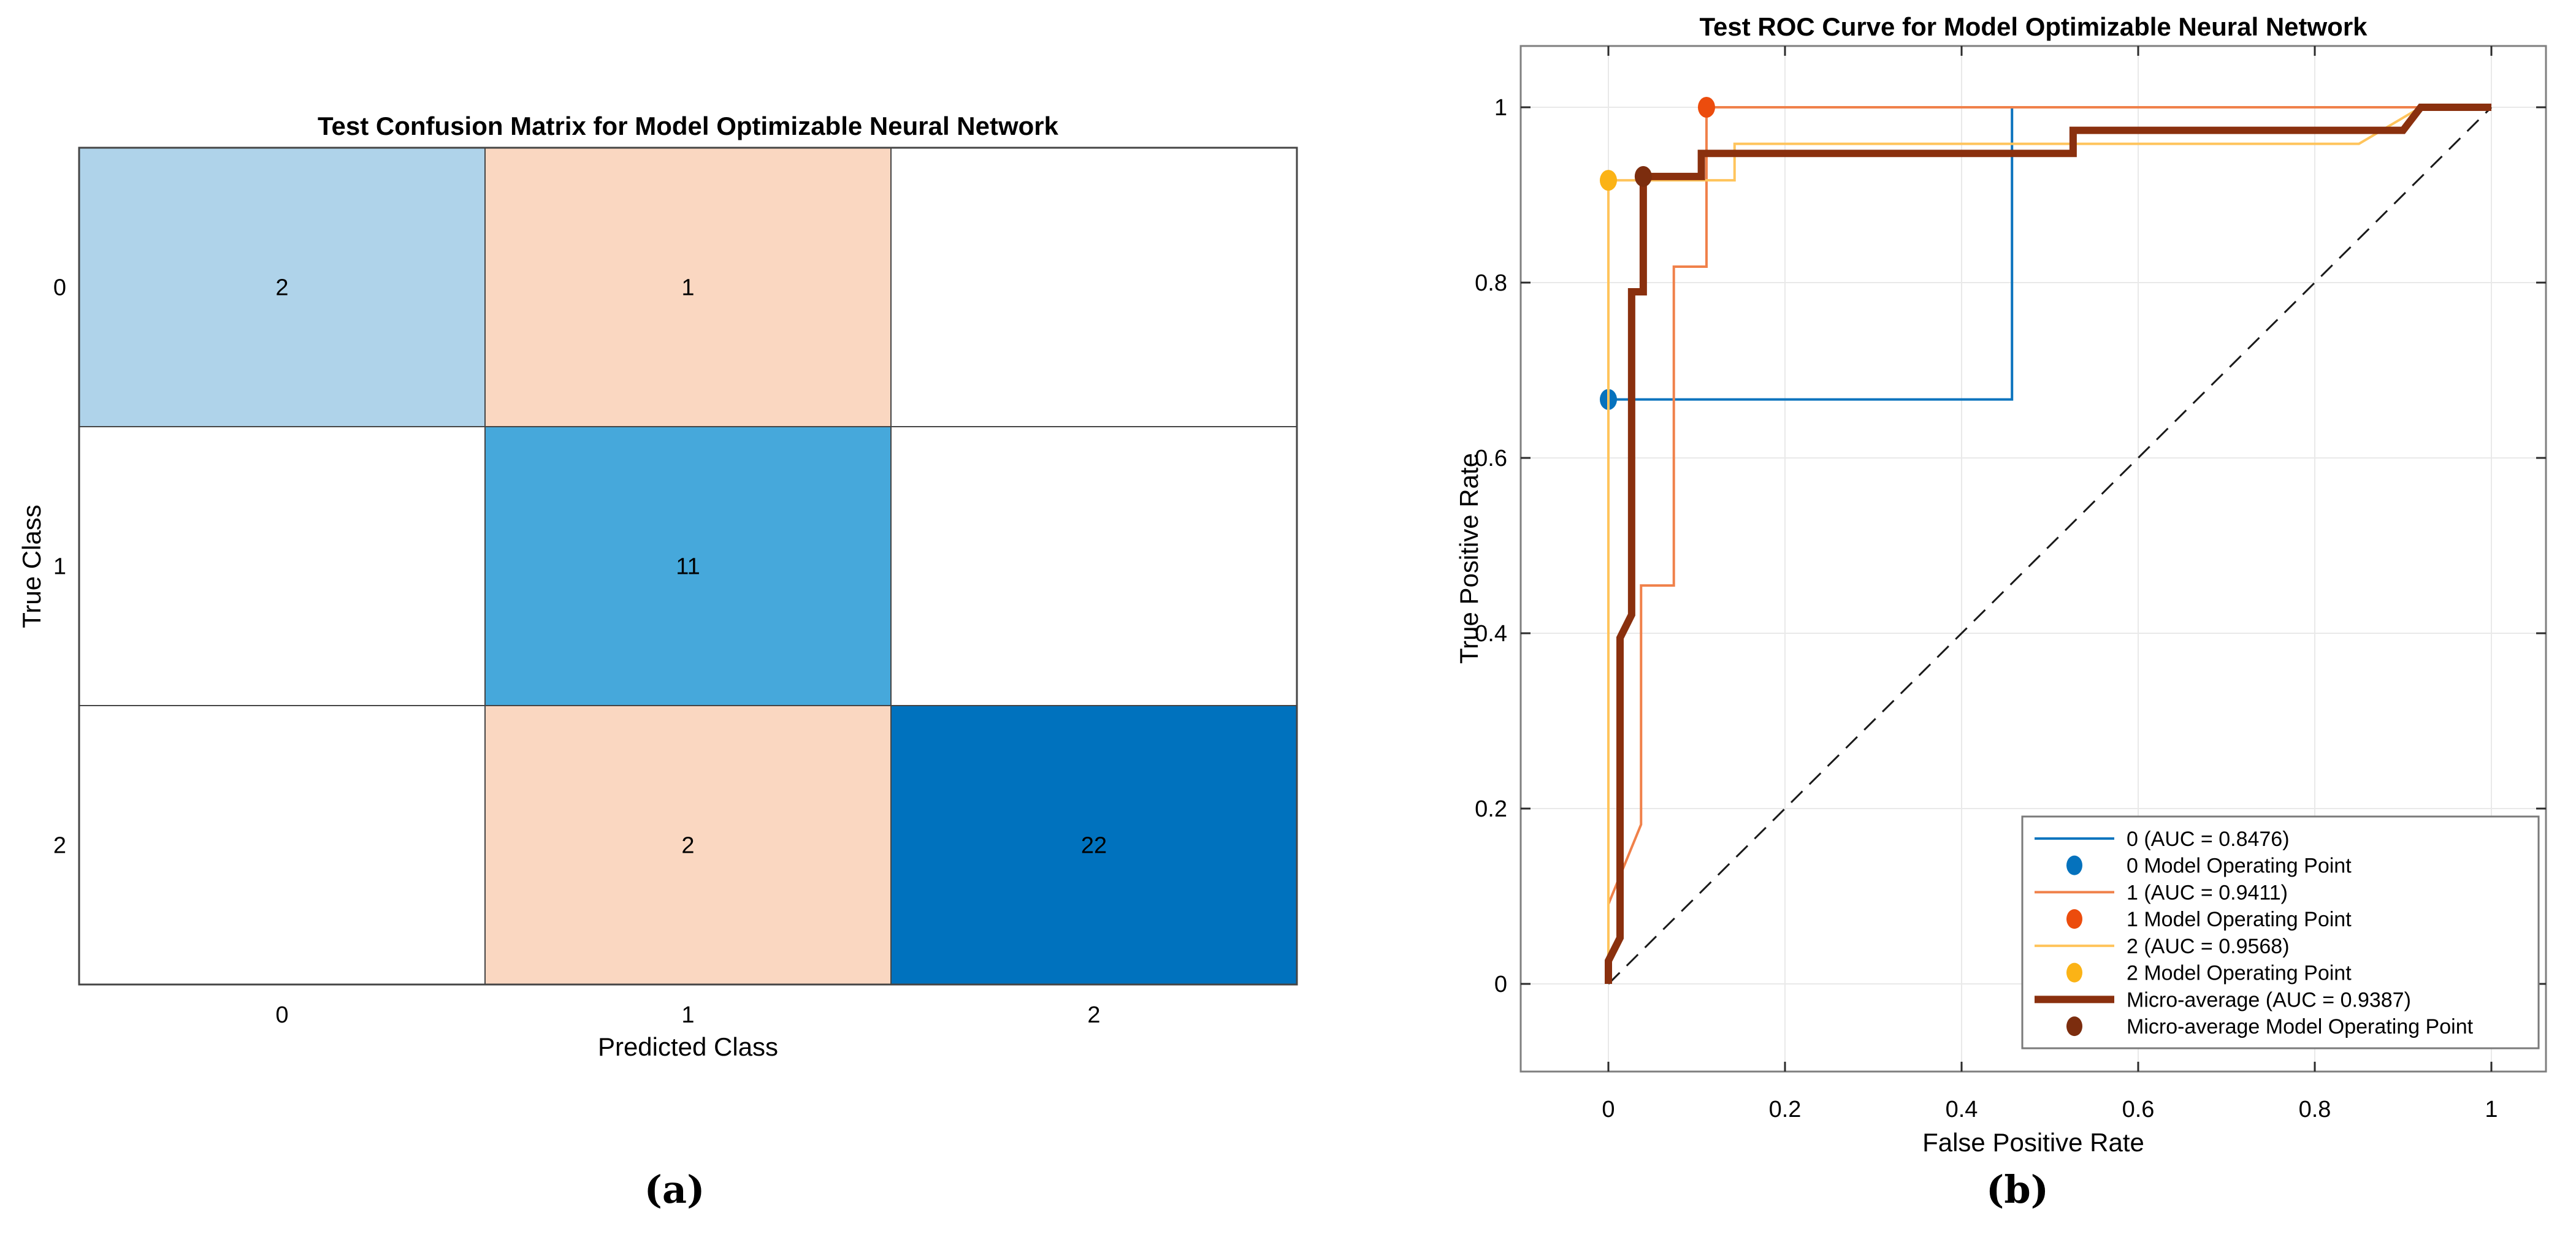 This screenshot has width=2576, height=1234. I want to click on confusion-matrix-xlabel: Predicted Class, so click(688, 1046).